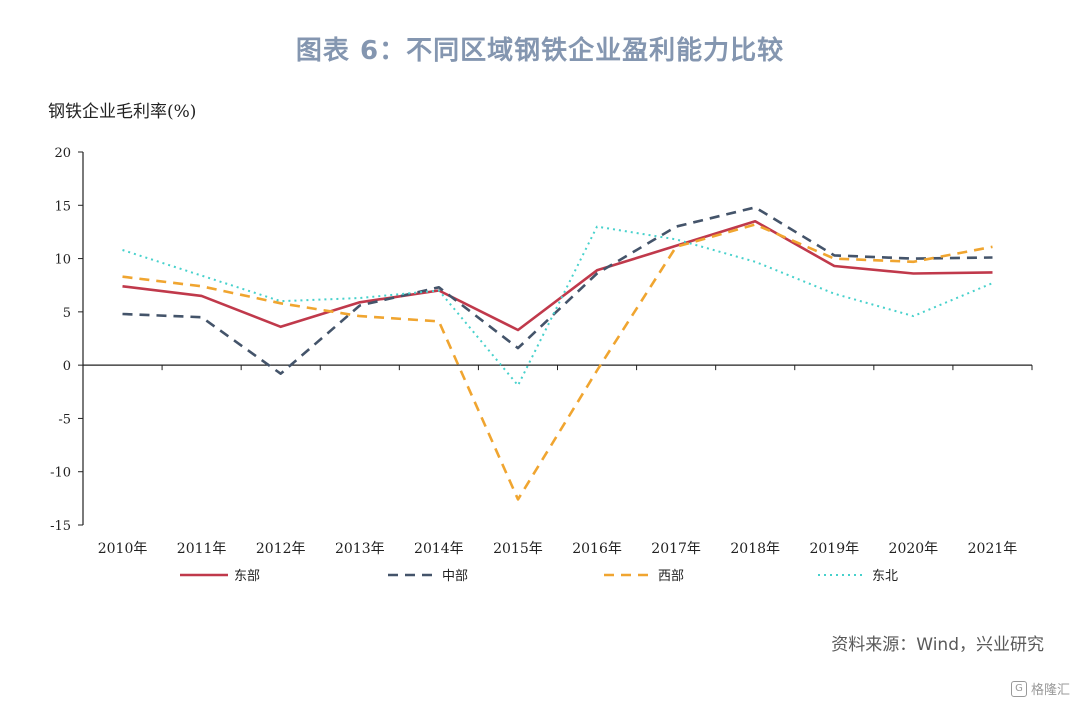 This screenshot has height=705, width=1080. Describe the element at coordinates (597, 549) in the screenshot. I see `x-tick-label: 2016年` at that location.